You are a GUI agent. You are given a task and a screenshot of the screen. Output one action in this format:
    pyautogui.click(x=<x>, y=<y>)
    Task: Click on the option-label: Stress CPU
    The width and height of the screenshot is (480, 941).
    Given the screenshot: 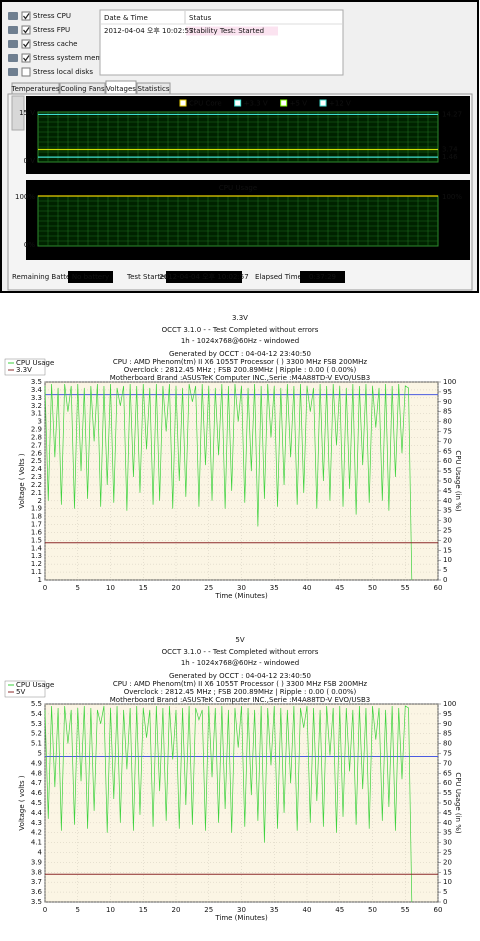 What is the action you would take?
    pyautogui.click(x=52, y=16)
    